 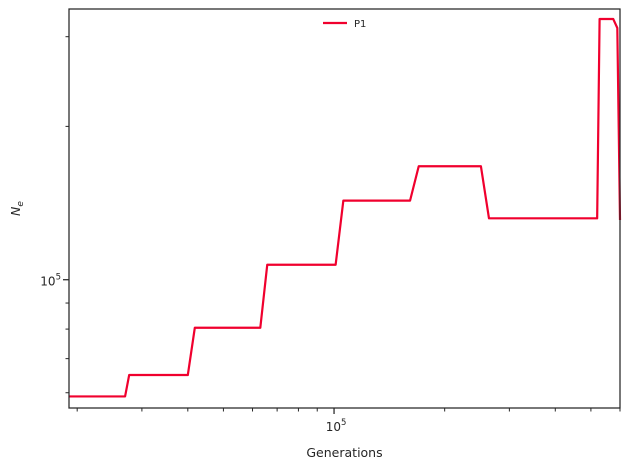 What do you see at coordinates (344, 24) in the screenshot?
I see `legend: P1` at bounding box center [344, 24].